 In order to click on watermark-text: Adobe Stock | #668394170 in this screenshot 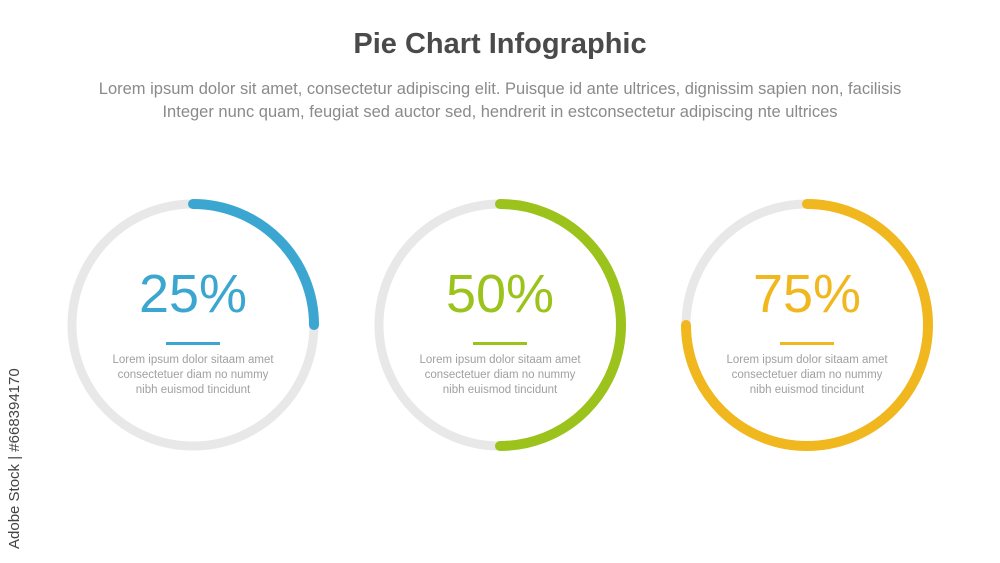, I will do `click(14, 458)`.